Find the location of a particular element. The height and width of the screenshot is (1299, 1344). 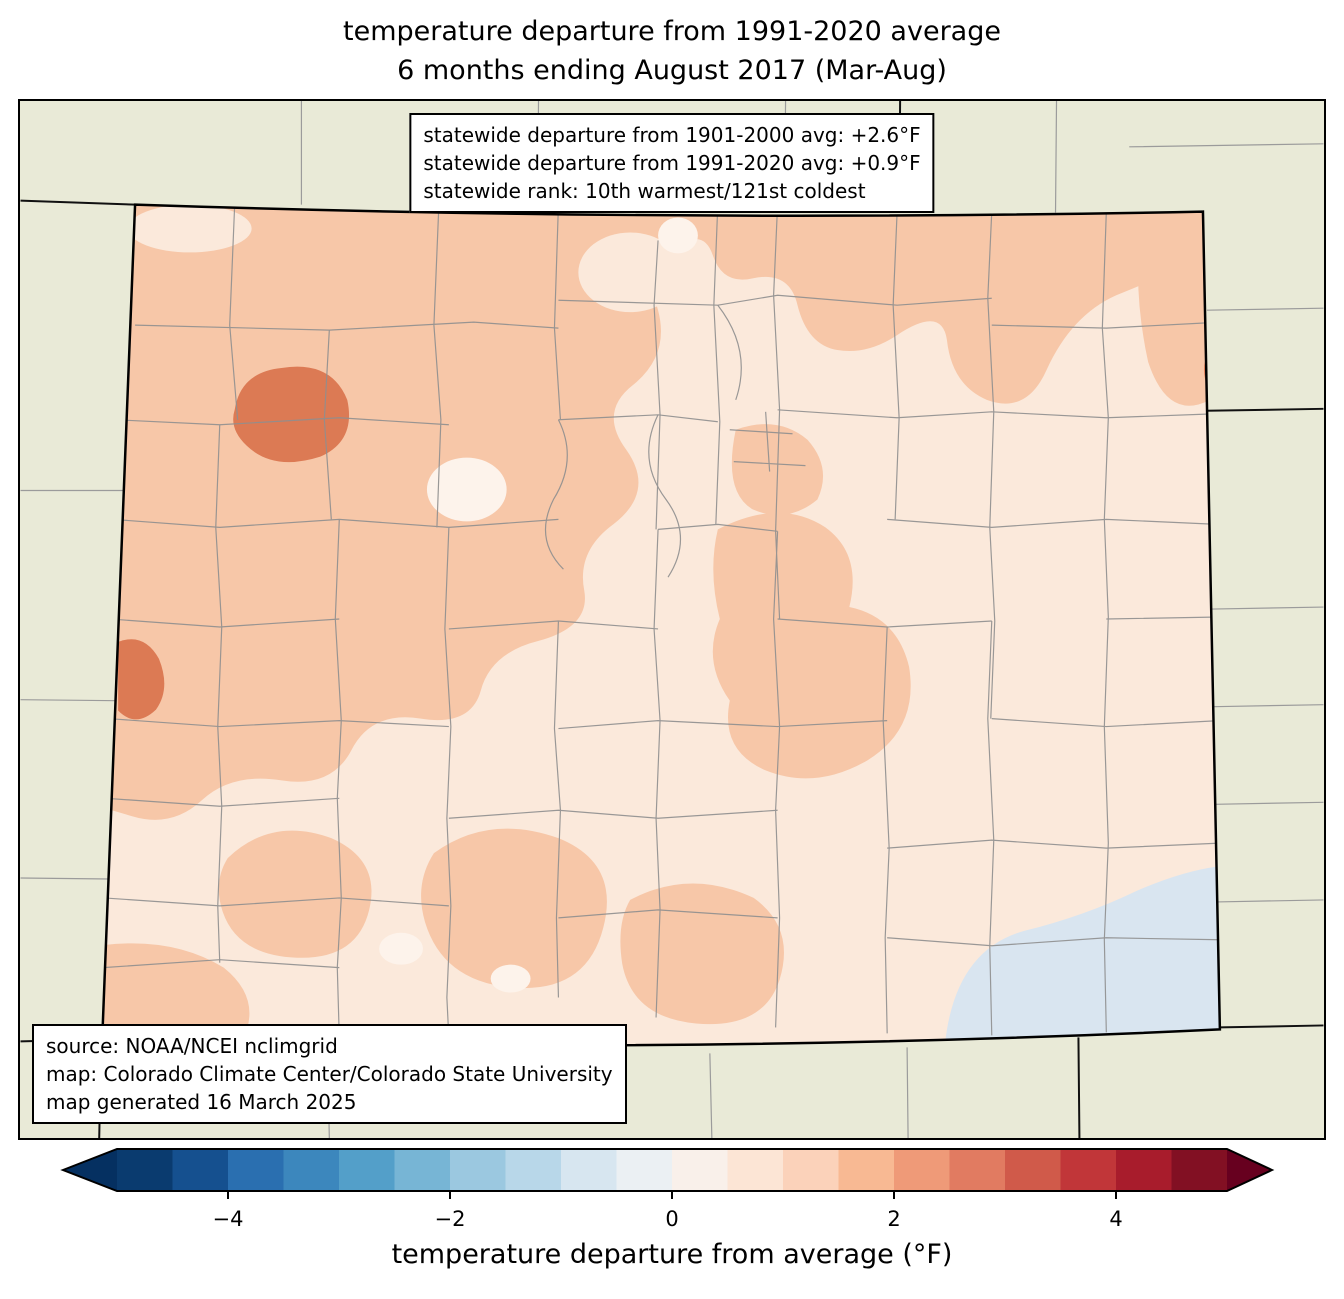

near-zero-spot-westcentral is located at coordinates (466, 489).